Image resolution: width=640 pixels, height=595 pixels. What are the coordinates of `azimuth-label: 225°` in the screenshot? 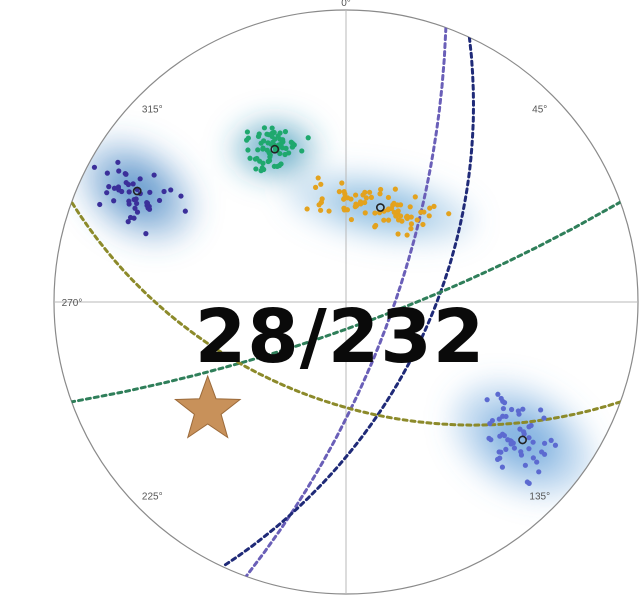 It's located at (152, 497).